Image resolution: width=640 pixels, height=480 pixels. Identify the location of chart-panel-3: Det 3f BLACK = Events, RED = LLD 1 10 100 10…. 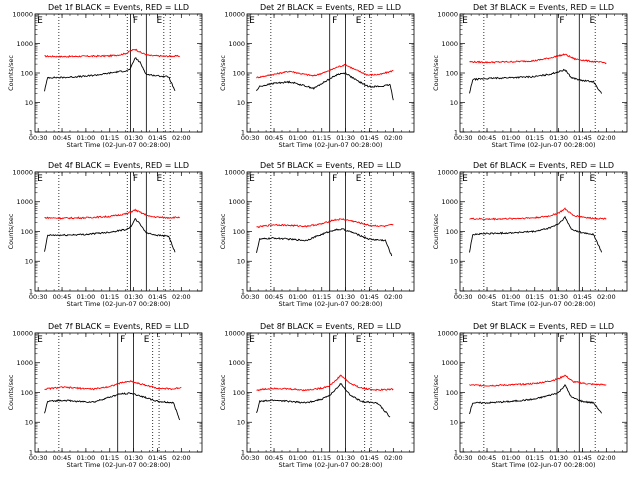
(530, 76).